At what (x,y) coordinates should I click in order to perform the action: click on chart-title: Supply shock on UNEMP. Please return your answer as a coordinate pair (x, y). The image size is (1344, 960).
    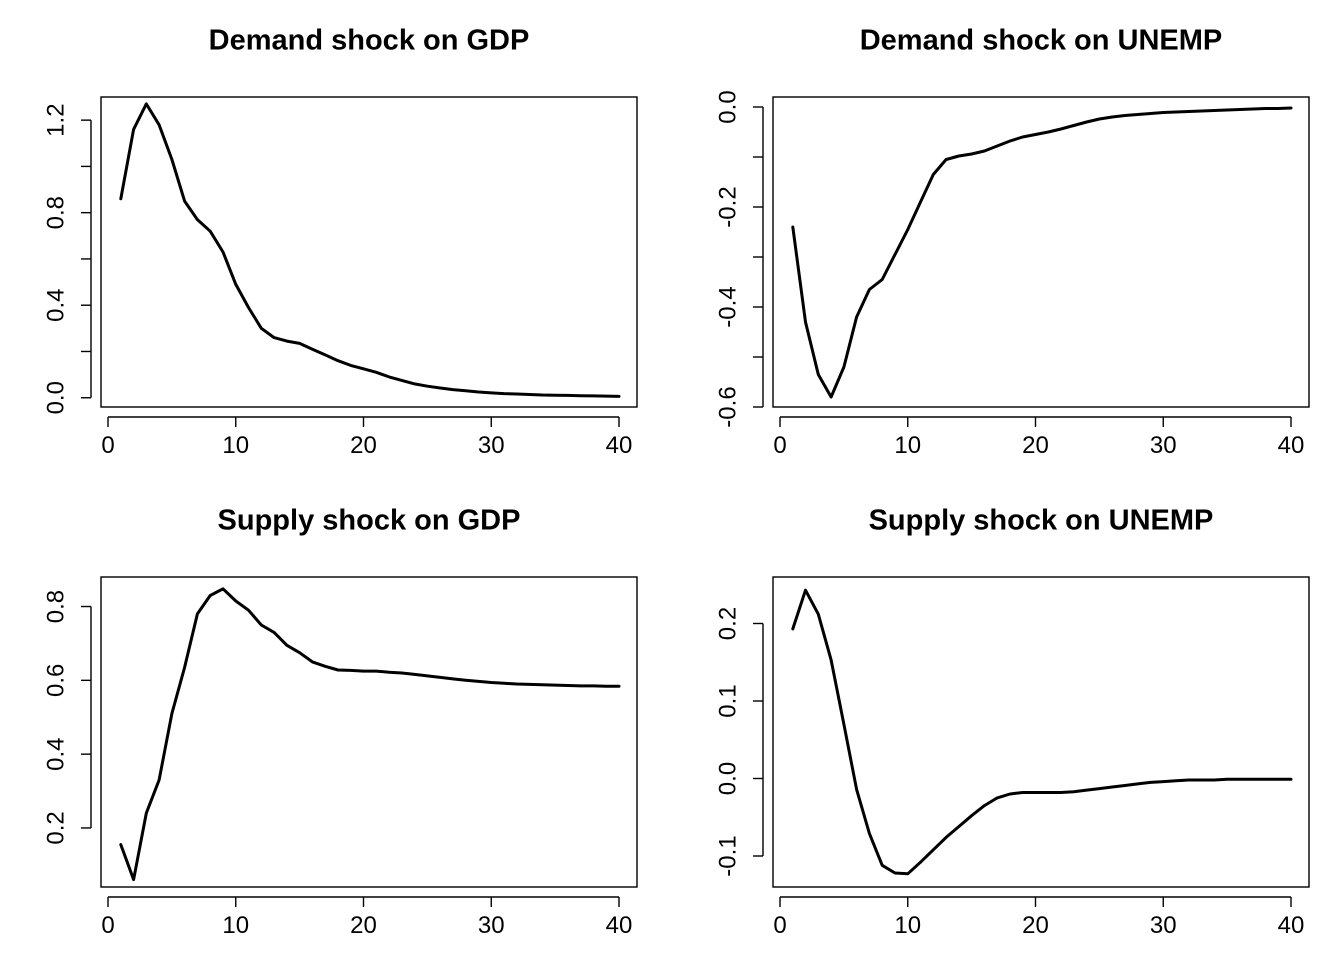
    Looking at the image, I should click on (1041, 521).